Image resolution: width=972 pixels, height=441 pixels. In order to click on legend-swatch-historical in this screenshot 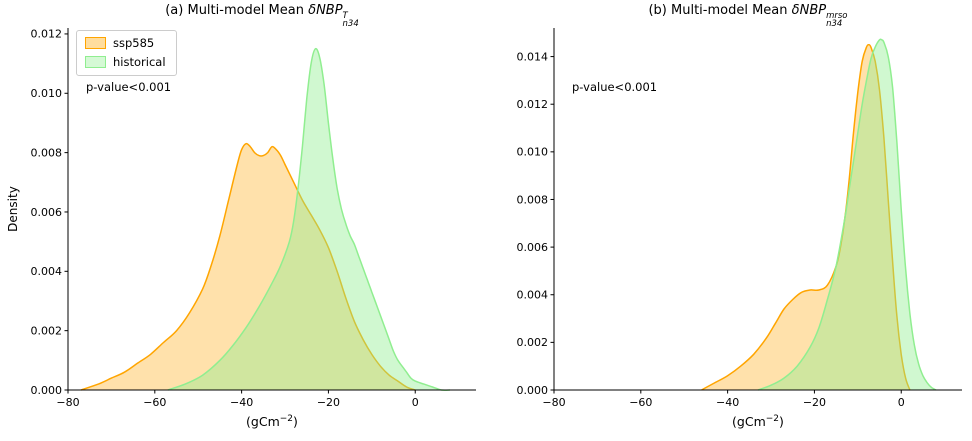, I will do `click(95, 62)`.